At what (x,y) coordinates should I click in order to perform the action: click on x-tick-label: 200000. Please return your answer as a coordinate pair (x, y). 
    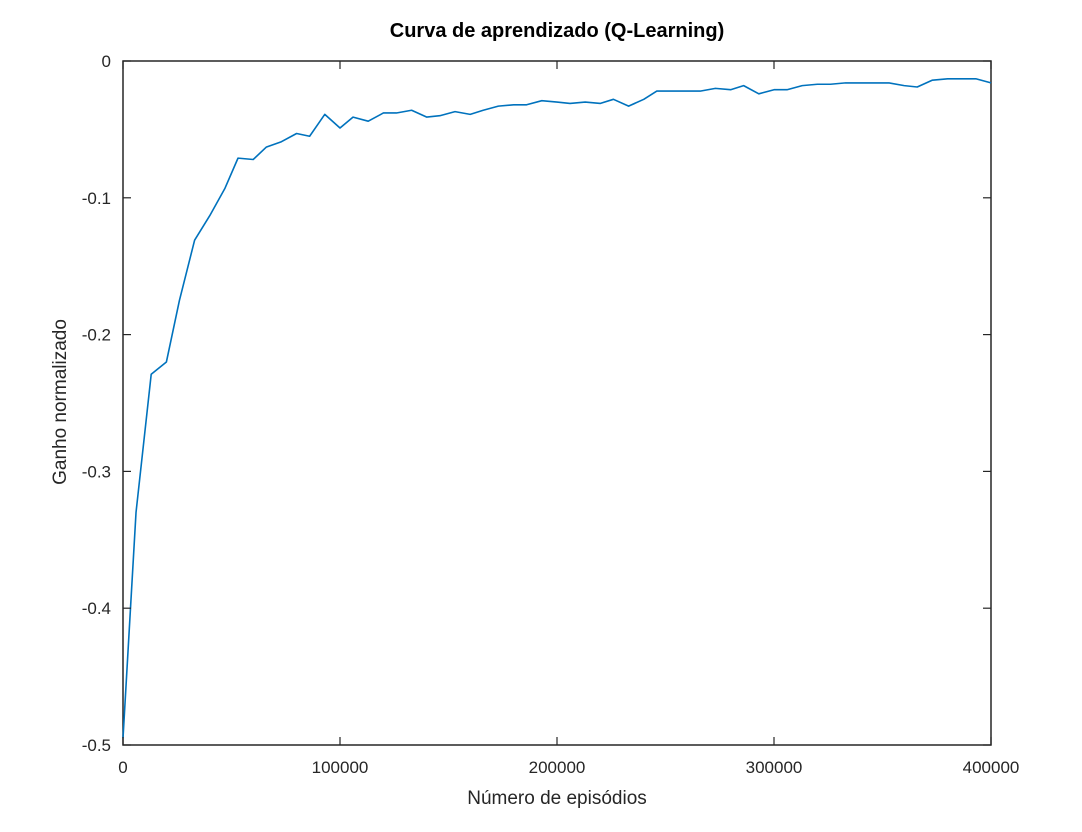
    Looking at the image, I should click on (557, 767).